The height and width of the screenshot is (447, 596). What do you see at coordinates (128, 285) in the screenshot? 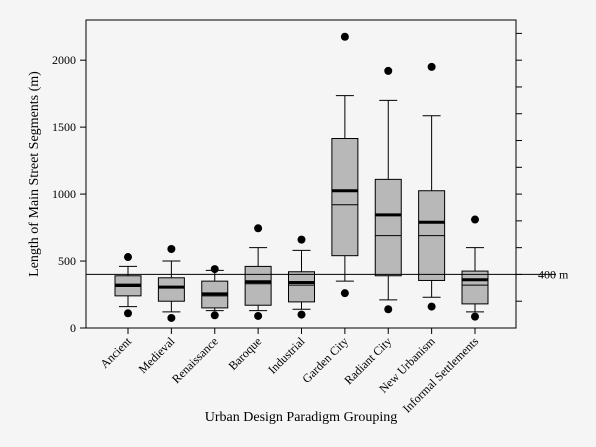
I see `box-ancient` at bounding box center [128, 285].